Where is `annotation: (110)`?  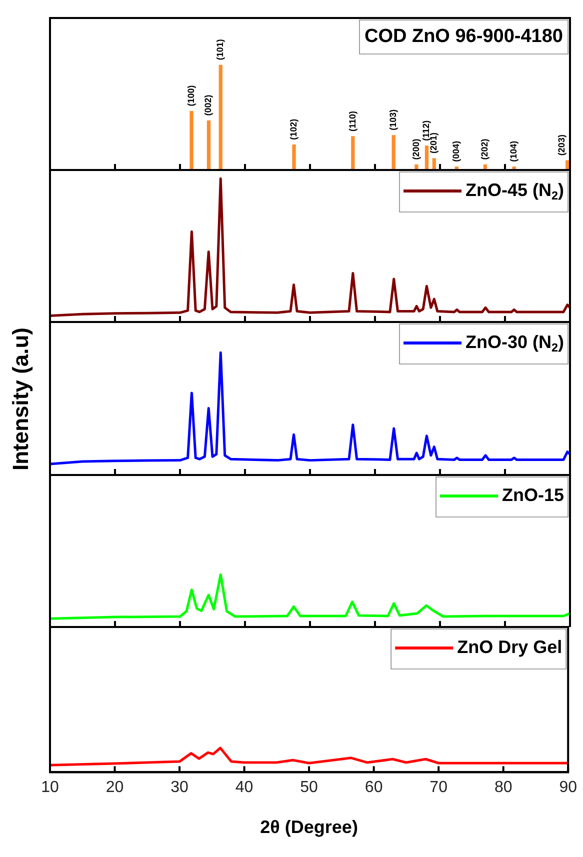
annotation: (110) is located at coordinates (352, 121).